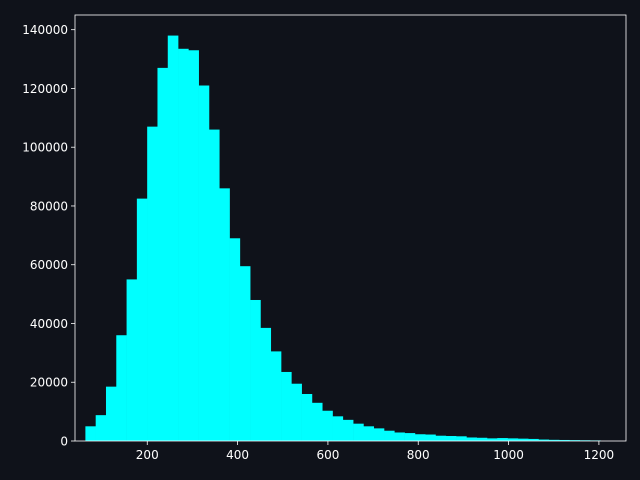 Image resolution: width=640 pixels, height=480 pixels. What do you see at coordinates (45, 30) in the screenshot?
I see `y-tick-label: 140000` at bounding box center [45, 30].